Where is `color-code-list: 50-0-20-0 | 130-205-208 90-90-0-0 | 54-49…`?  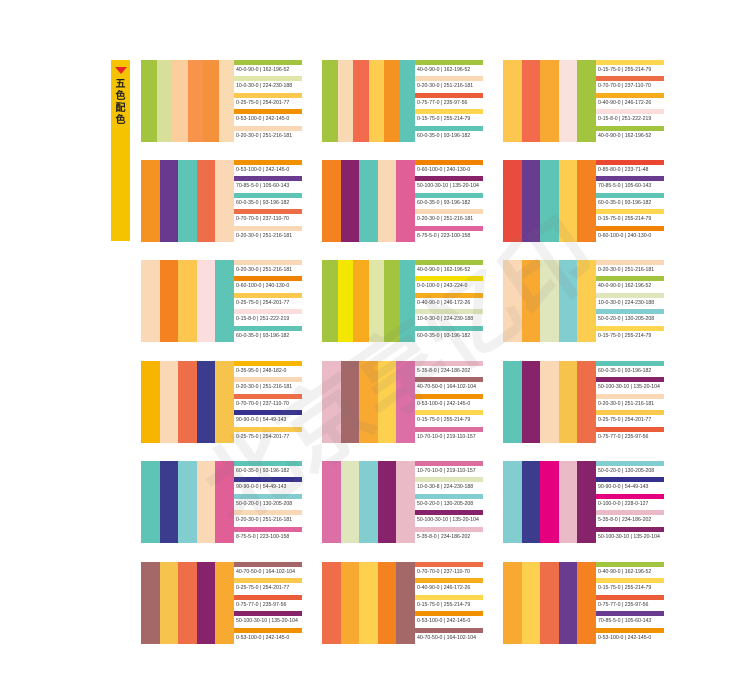
color-code-list: 50-0-20-0 | 130-205-208 90-90-0-0 | 54-49… is located at coordinates (632, 502).